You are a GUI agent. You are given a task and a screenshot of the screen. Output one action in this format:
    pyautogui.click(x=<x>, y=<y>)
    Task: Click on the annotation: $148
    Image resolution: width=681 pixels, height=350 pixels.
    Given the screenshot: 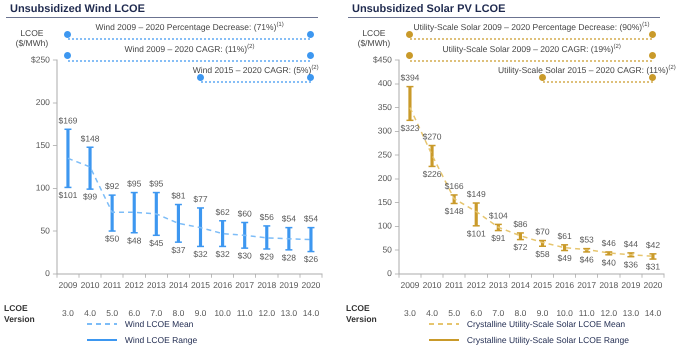 What is the action you would take?
    pyautogui.click(x=90, y=138)
    